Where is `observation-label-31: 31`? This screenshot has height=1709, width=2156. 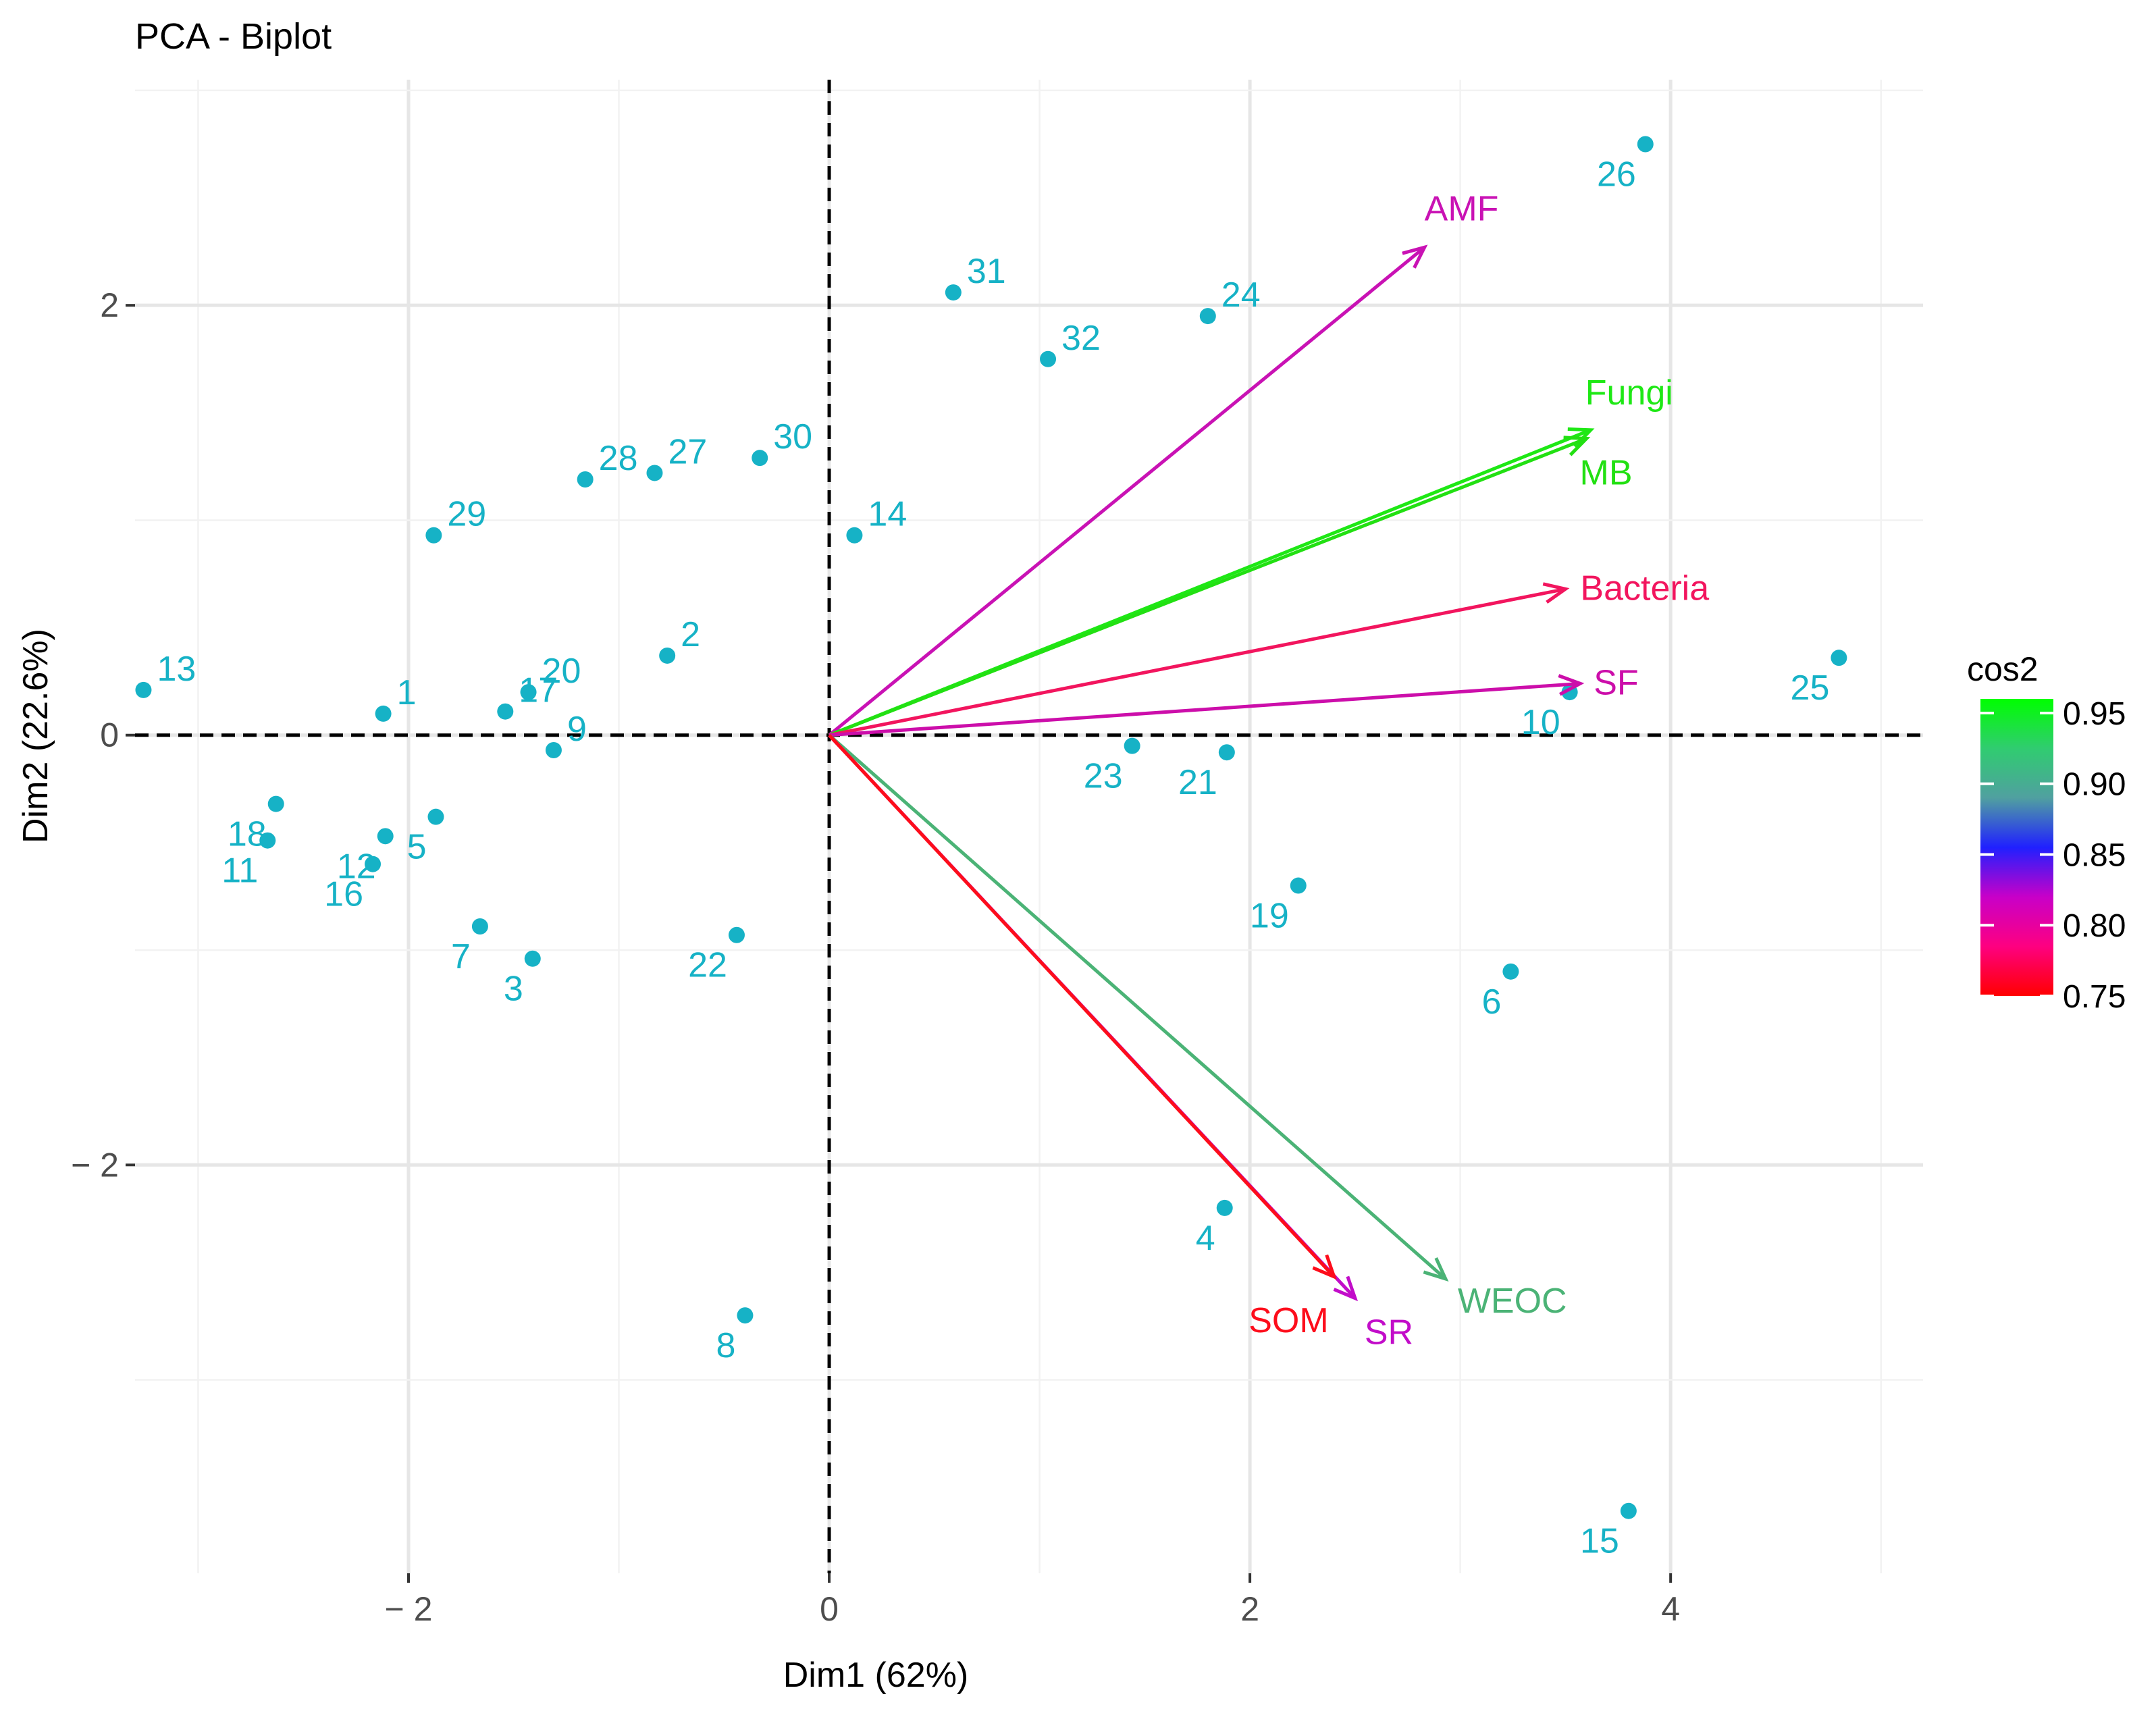 observation-label-31: 31 is located at coordinates (987, 271).